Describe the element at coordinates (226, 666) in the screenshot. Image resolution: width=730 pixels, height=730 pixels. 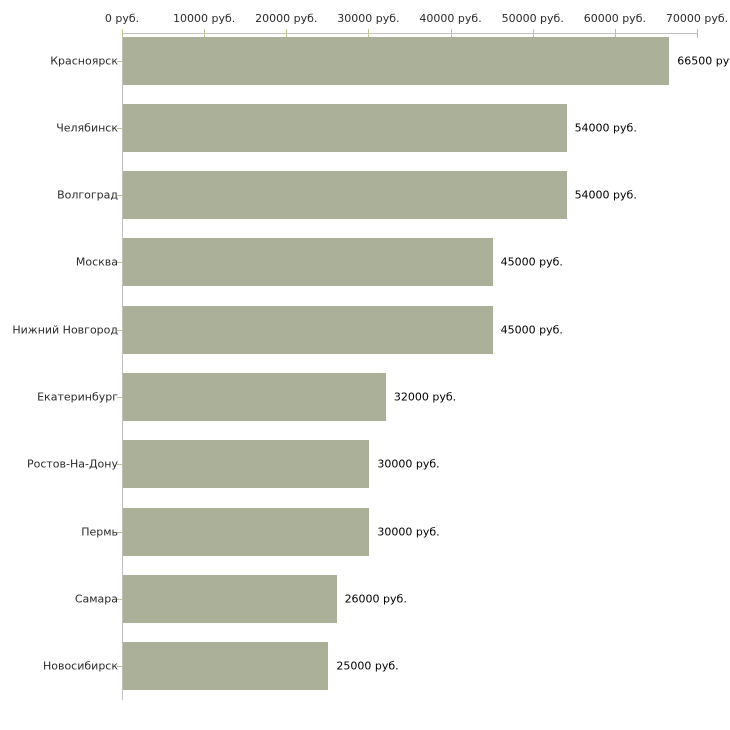
I see `bar-Новосибирск` at that location.